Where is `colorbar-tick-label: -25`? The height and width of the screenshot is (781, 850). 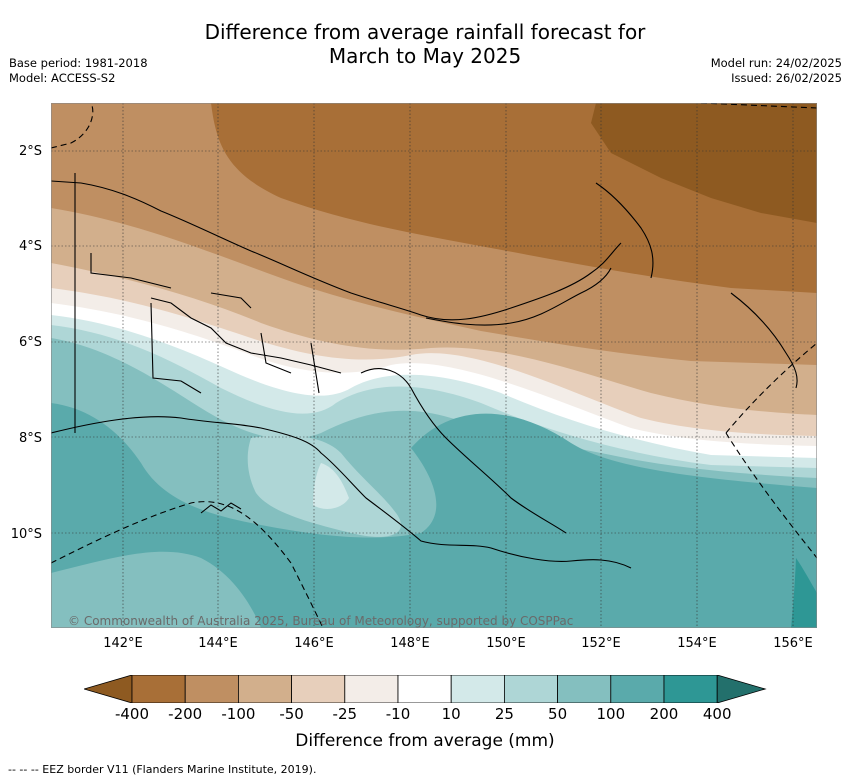
colorbar-tick-label: -25 is located at coordinates (345, 714).